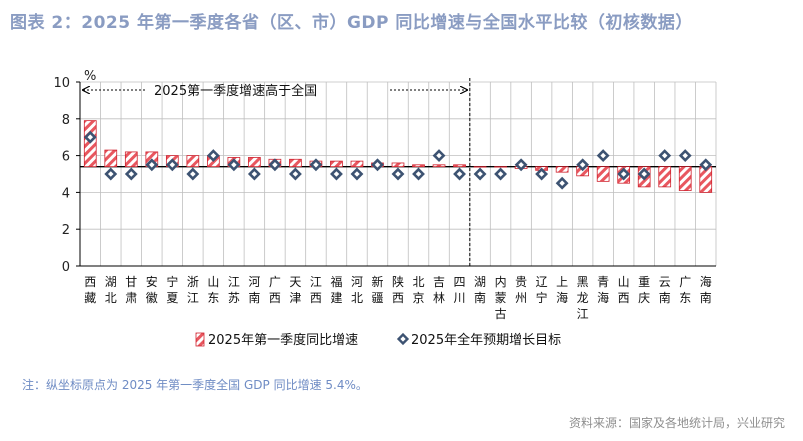 This screenshot has width=803, height=441. I want to click on legend-label-marker: 2025年全年预期增长目标, so click(486, 340).